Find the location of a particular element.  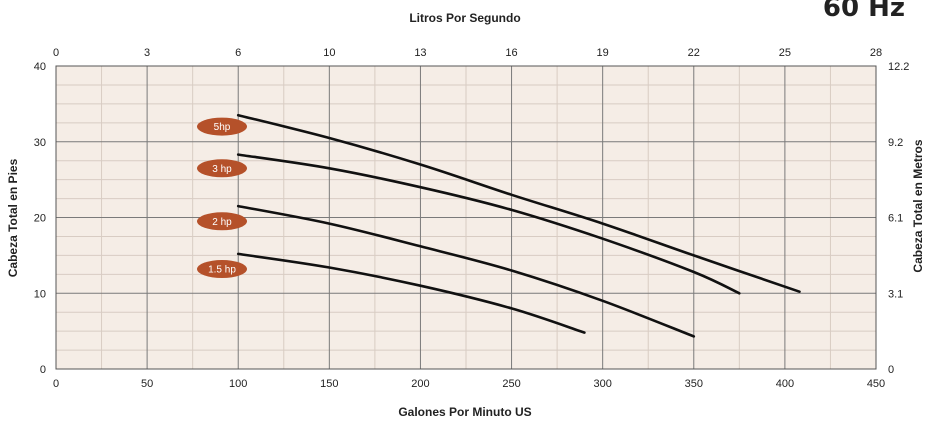

badge-3-hp is located at coordinates (222, 168).